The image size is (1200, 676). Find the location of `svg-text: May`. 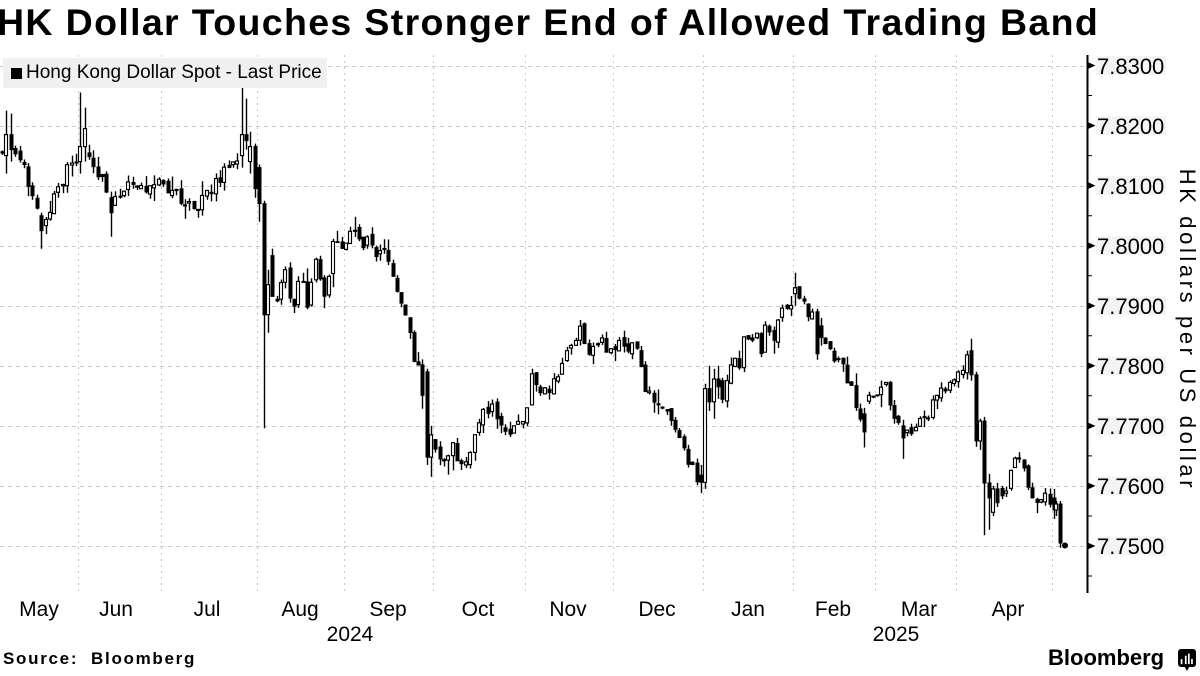

svg-text: May is located at coordinates (39, 609).